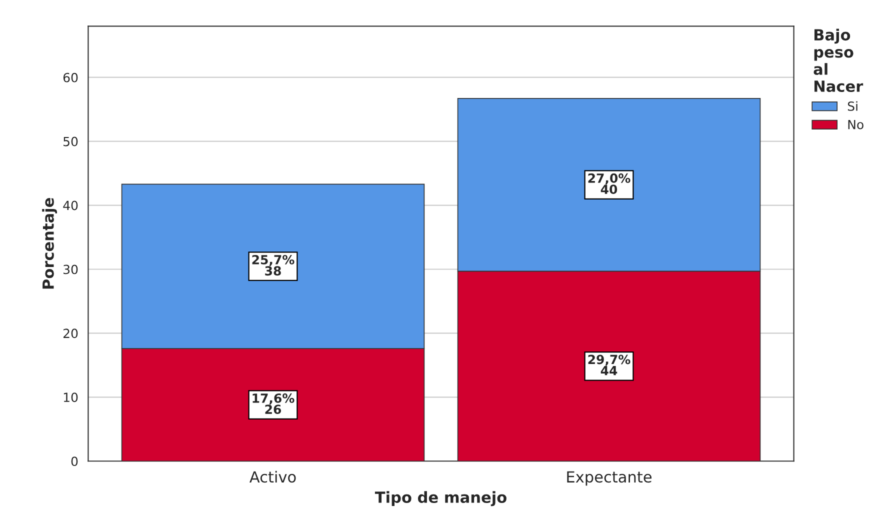 This screenshot has width=882, height=524. What do you see at coordinates (50, 243) in the screenshot?
I see `y-axis-title: Porcentaje` at bounding box center [50, 243].